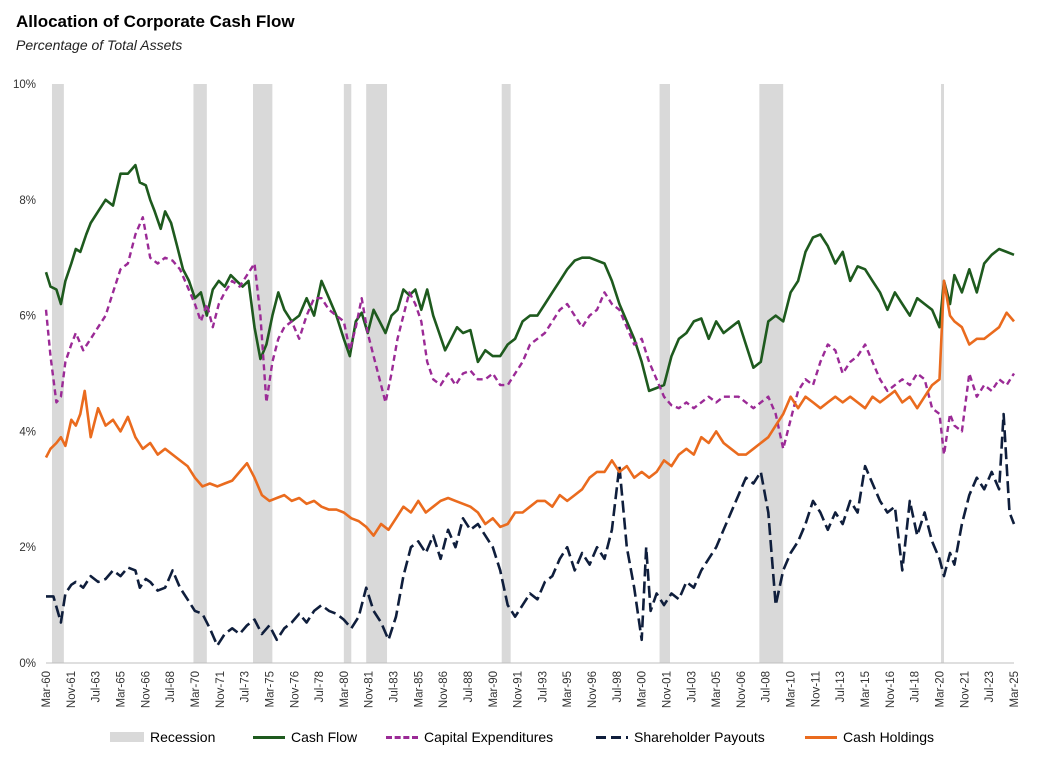 This screenshot has height=759, width=1044. I want to click on x-tick-label: Mar-75, so click(270, 689).